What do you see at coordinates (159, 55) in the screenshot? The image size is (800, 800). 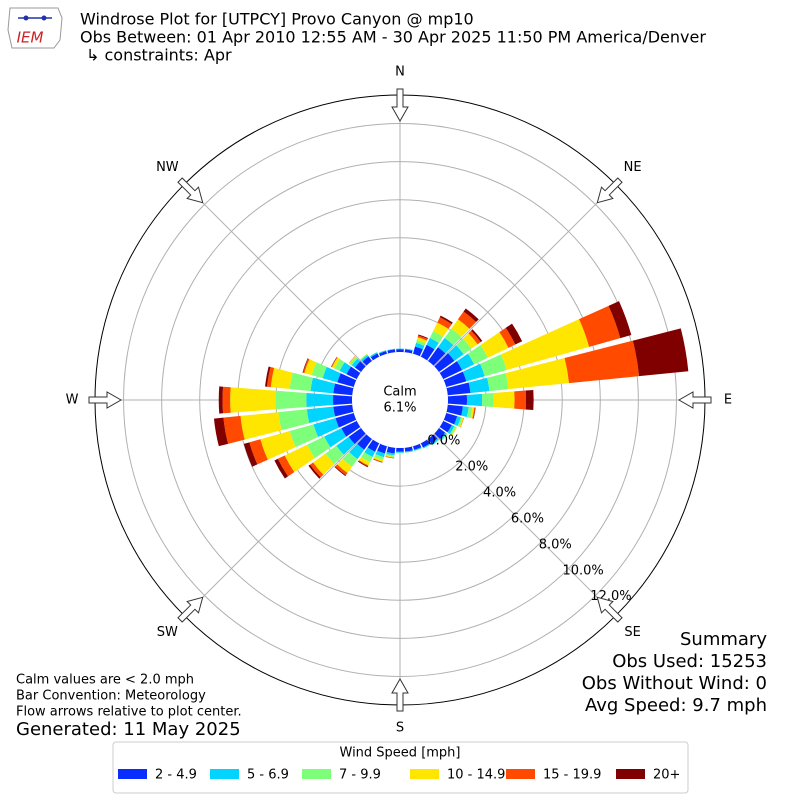 I see `title: ↳ constraints: Apr` at bounding box center [159, 55].